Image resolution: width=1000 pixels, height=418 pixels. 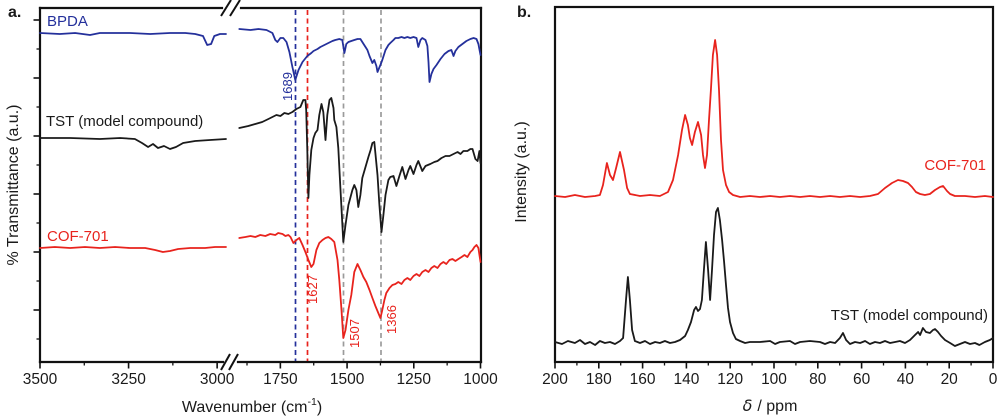 I want to click on x-tick-label: 3500, so click(x=40, y=379).